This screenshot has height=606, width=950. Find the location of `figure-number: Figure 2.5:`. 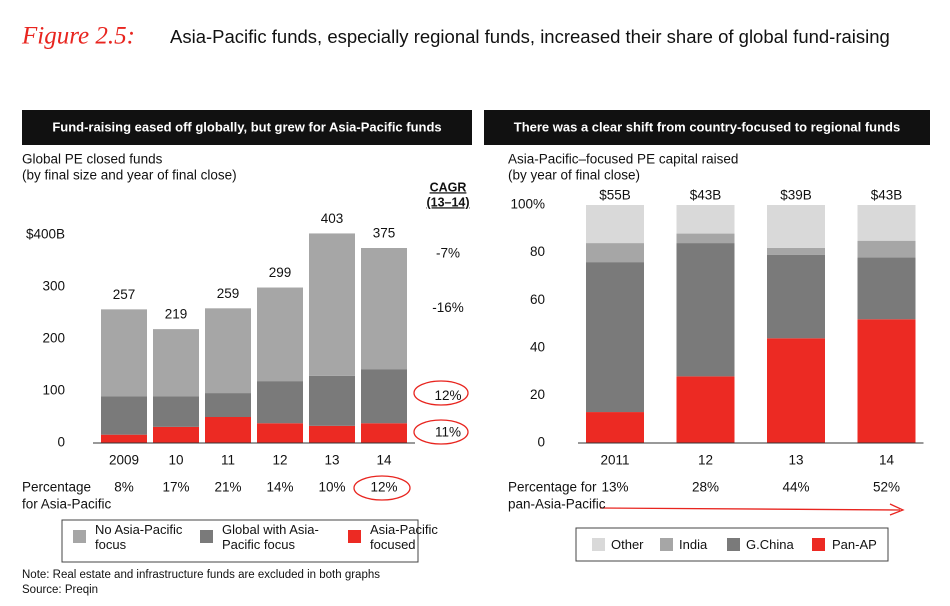

figure-number: Figure 2.5: is located at coordinates (78, 36).